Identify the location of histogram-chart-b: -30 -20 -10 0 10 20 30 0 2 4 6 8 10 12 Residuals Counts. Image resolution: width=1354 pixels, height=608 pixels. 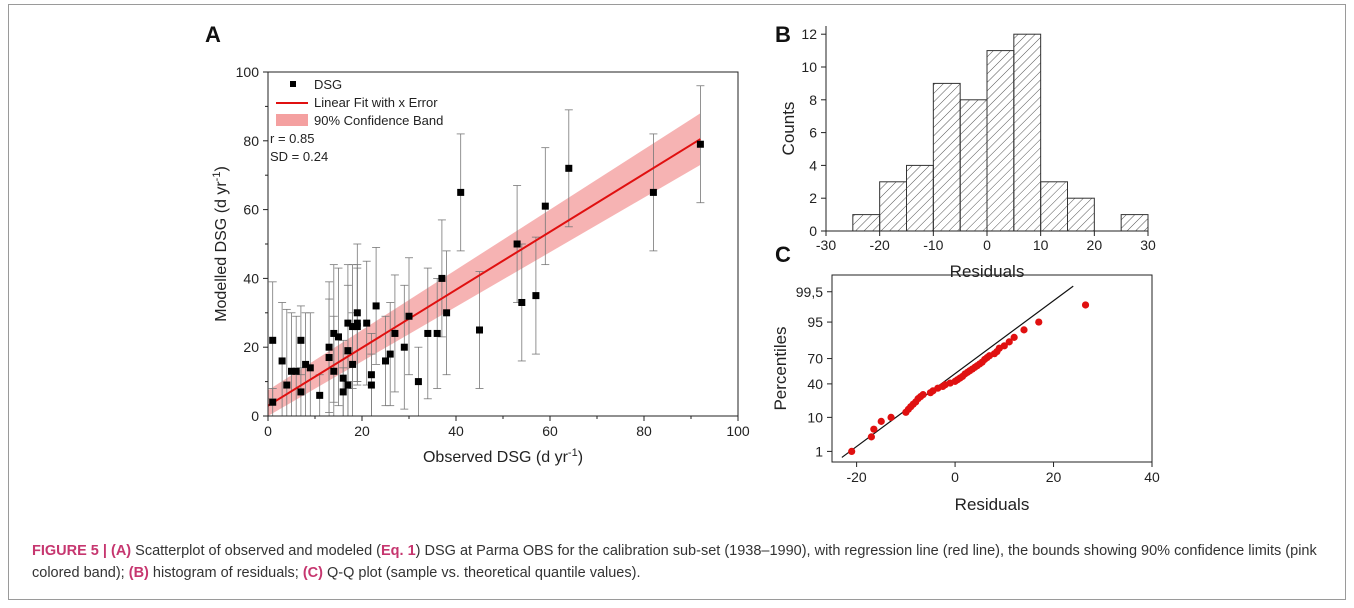
(967, 153).